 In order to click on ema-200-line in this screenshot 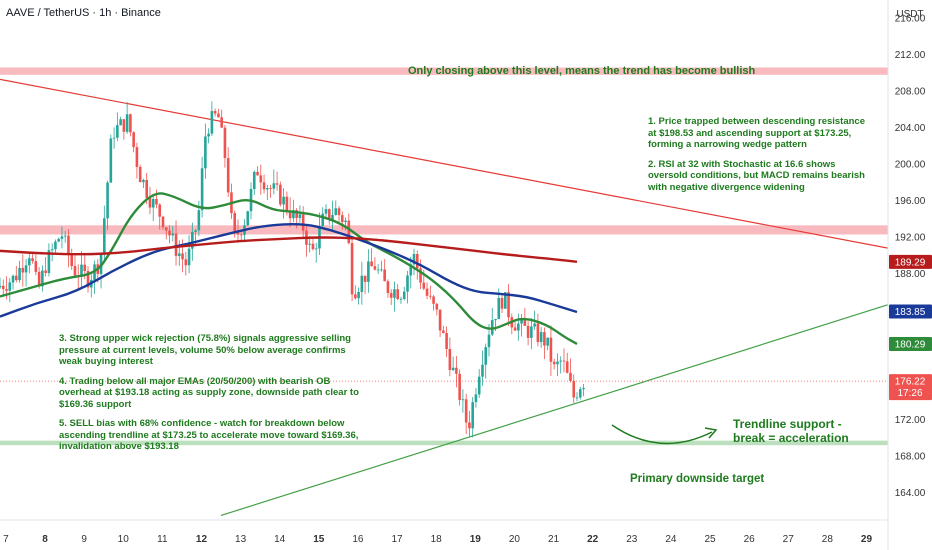, I will do `click(289, 250)`.